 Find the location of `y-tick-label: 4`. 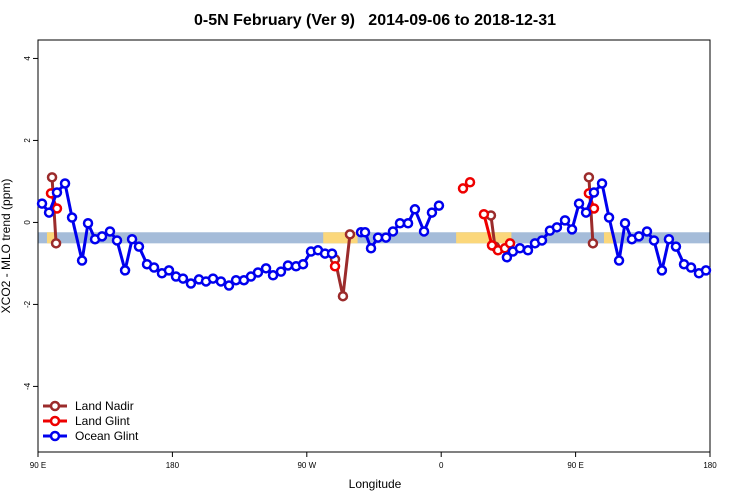

y-tick-label: 4 is located at coordinates (27, 58).